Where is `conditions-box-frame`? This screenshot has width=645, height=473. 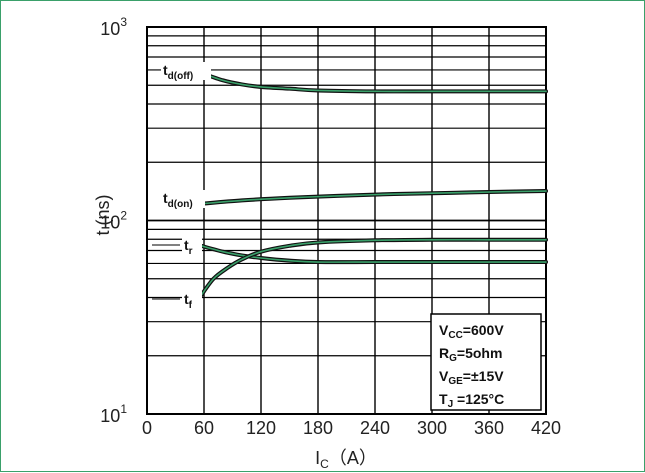 conditions-box-frame is located at coordinates (486, 362).